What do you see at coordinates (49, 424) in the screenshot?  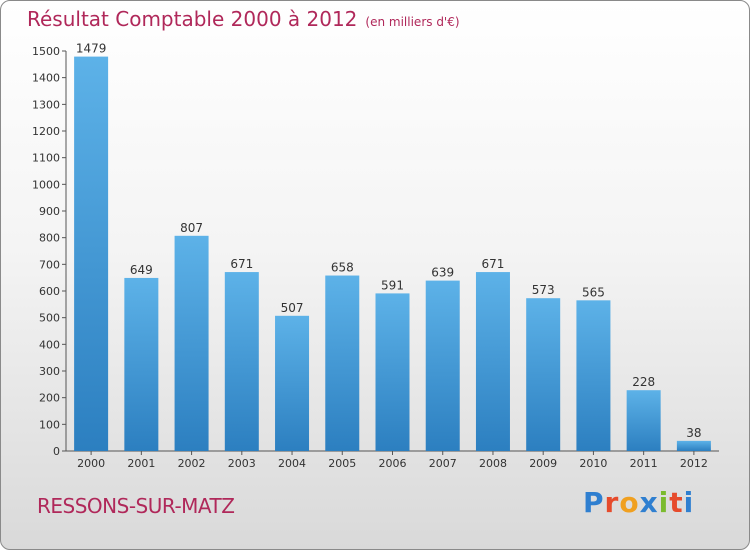 I see `y-tick-label: 100` at bounding box center [49, 424].